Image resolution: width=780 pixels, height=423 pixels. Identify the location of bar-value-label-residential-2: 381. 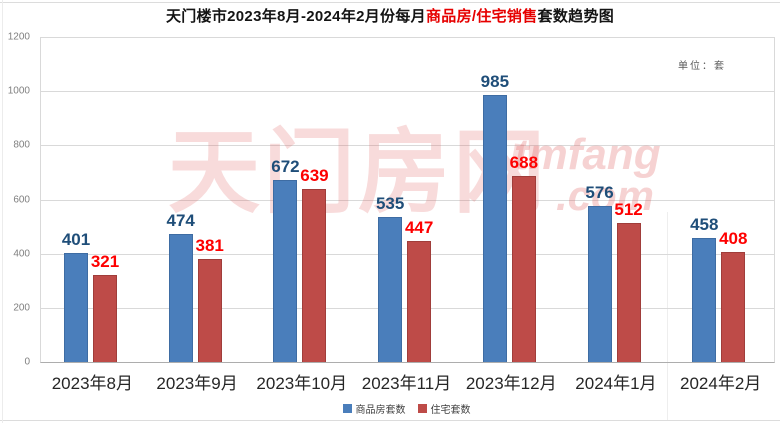
(209, 245).